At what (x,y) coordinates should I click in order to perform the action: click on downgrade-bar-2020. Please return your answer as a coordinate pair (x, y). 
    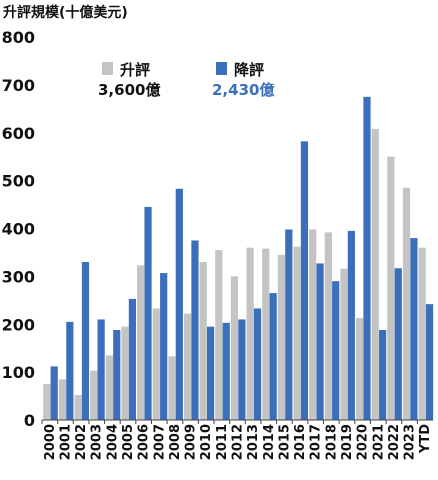
    Looking at the image, I should click on (367, 258).